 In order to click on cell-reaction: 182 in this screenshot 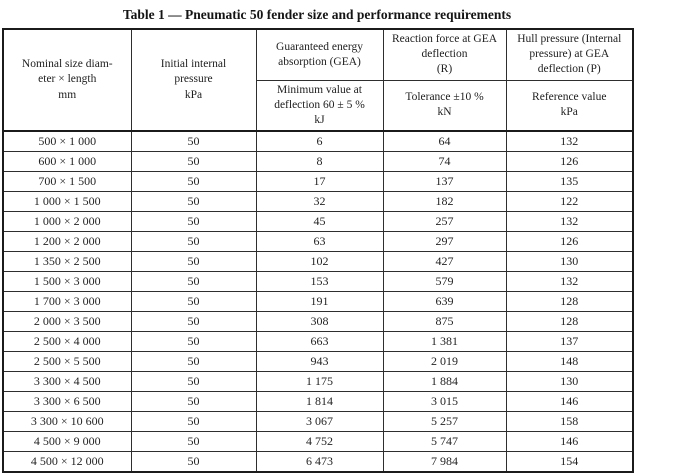, I will do `click(444, 202)`.